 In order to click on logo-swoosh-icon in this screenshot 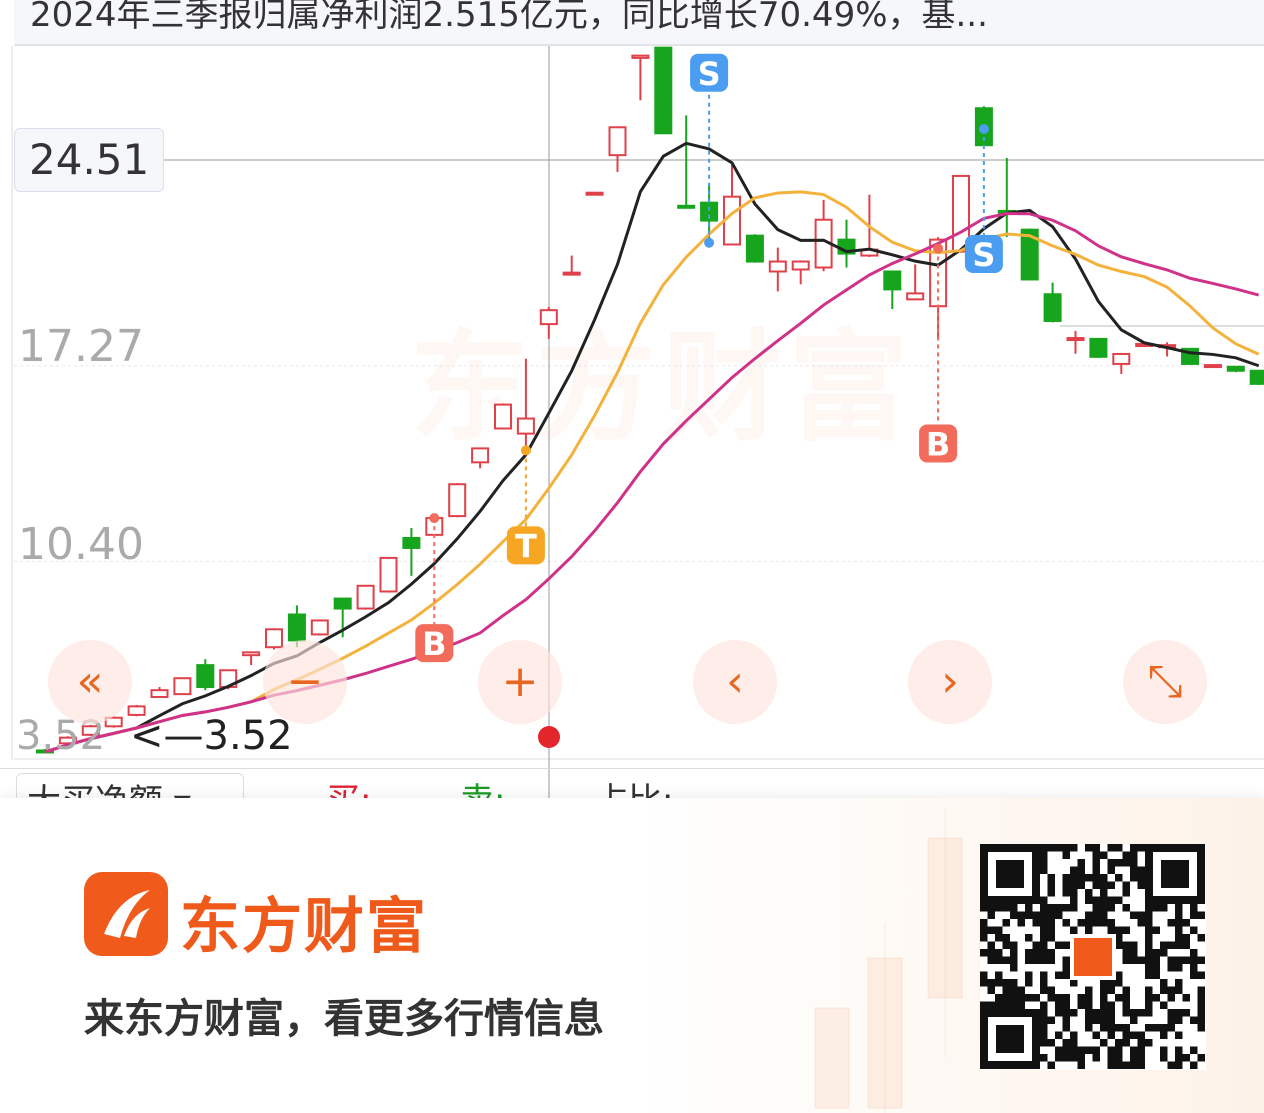, I will do `click(127, 914)`.